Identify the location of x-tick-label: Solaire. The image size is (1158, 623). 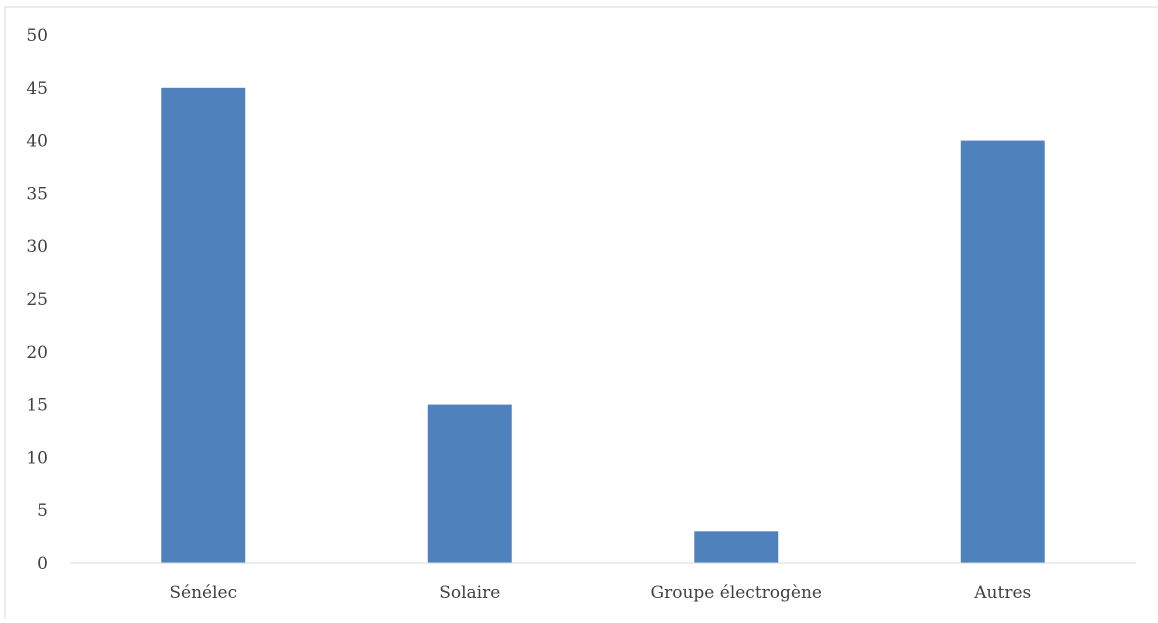
(469, 593).